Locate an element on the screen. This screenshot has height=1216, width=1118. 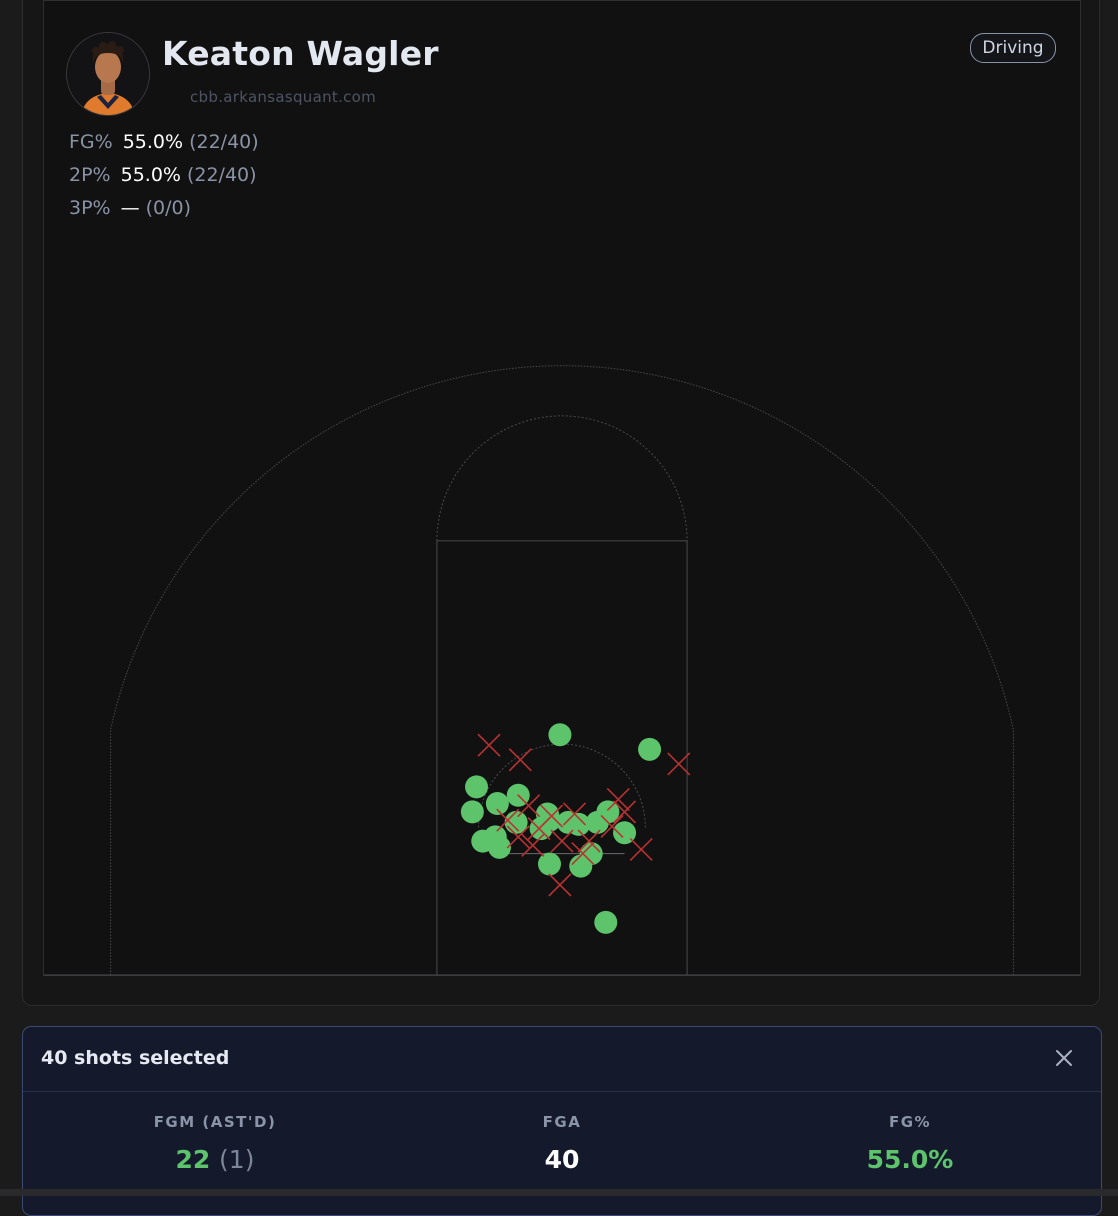
player-headshot-icon is located at coordinates (108, 74).